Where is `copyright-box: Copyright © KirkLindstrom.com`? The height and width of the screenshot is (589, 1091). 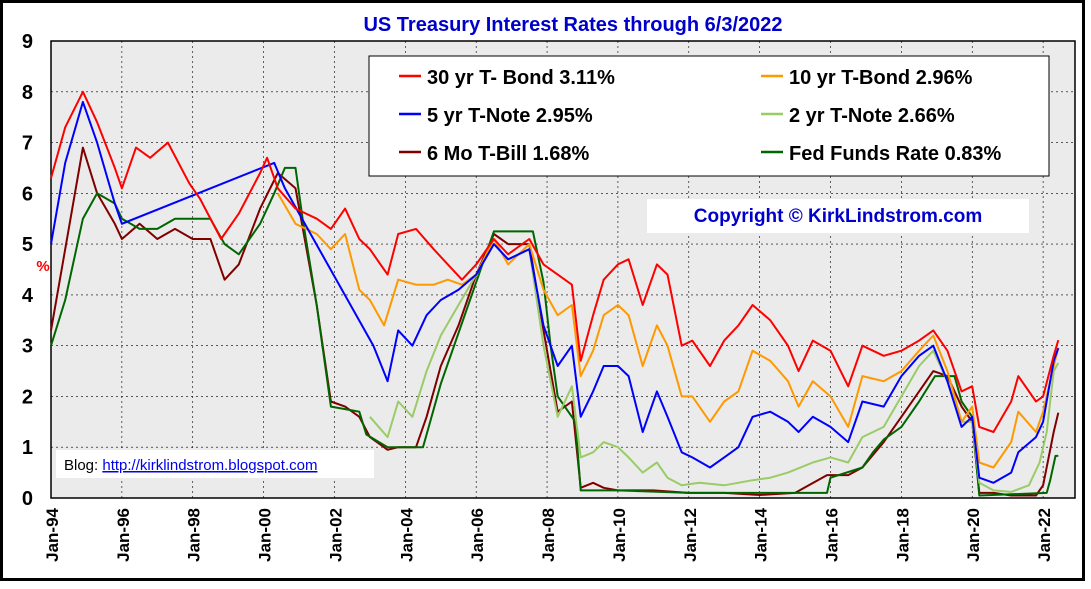 copyright-box: Copyright © KirkLindstrom.com is located at coordinates (838, 216).